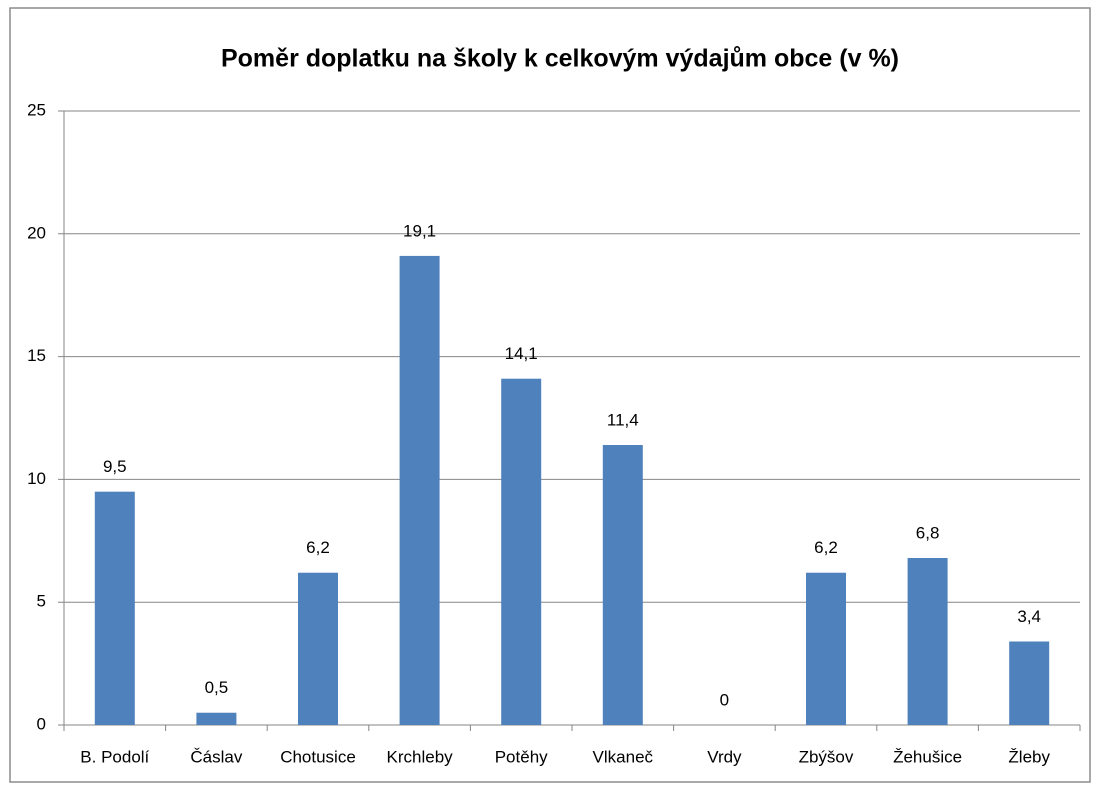 The width and height of the screenshot is (1093, 785). What do you see at coordinates (318, 756) in the screenshot?
I see `x-tick-label: Chotusice` at bounding box center [318, 756].